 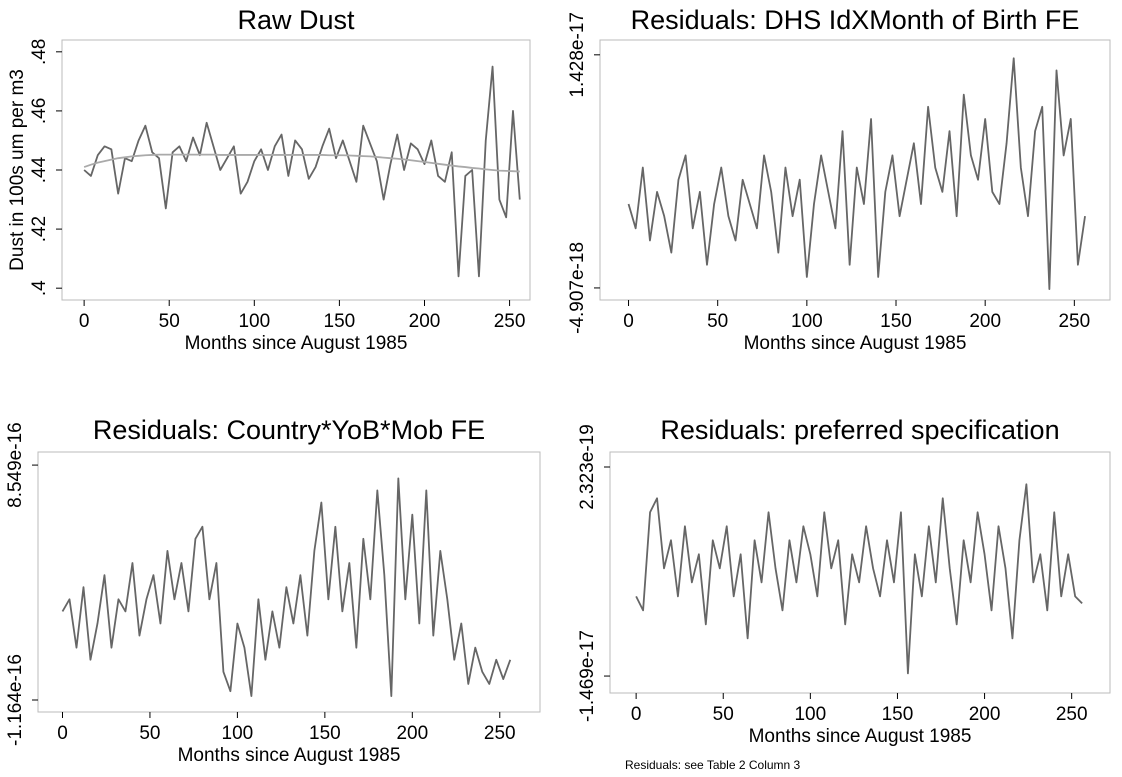 I want to click on plot-frame, so click(x=860, y=572).